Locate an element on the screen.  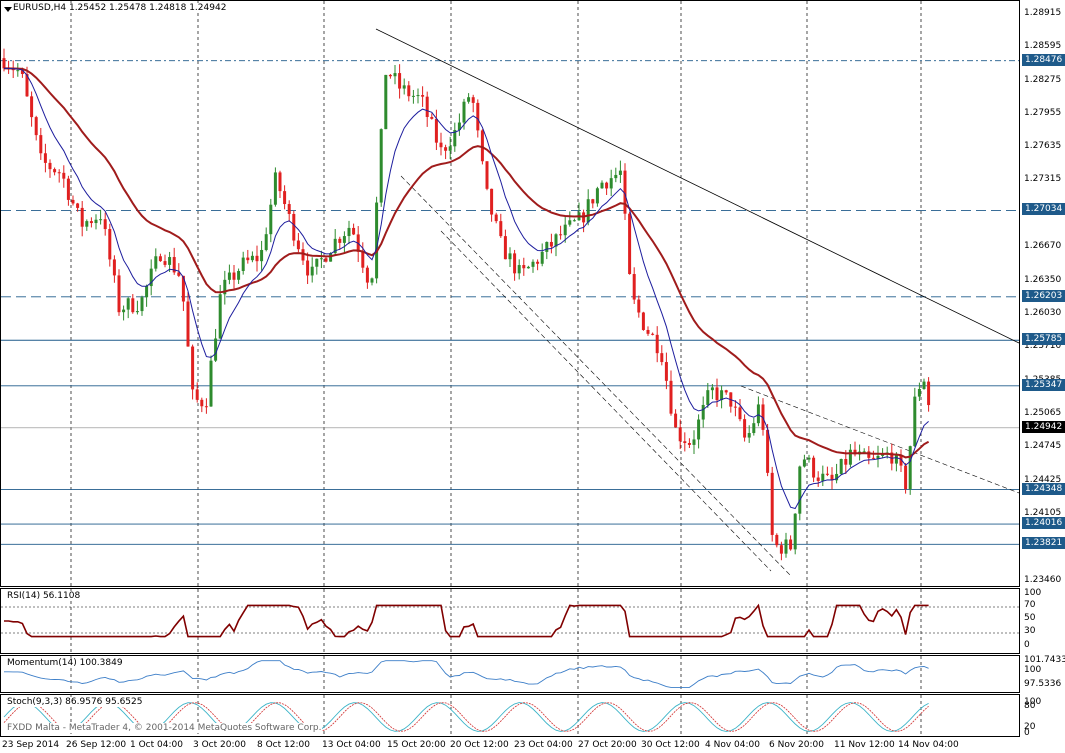
stoch-axis: 100 80 20 0 is located at coordinates (1042, 716).